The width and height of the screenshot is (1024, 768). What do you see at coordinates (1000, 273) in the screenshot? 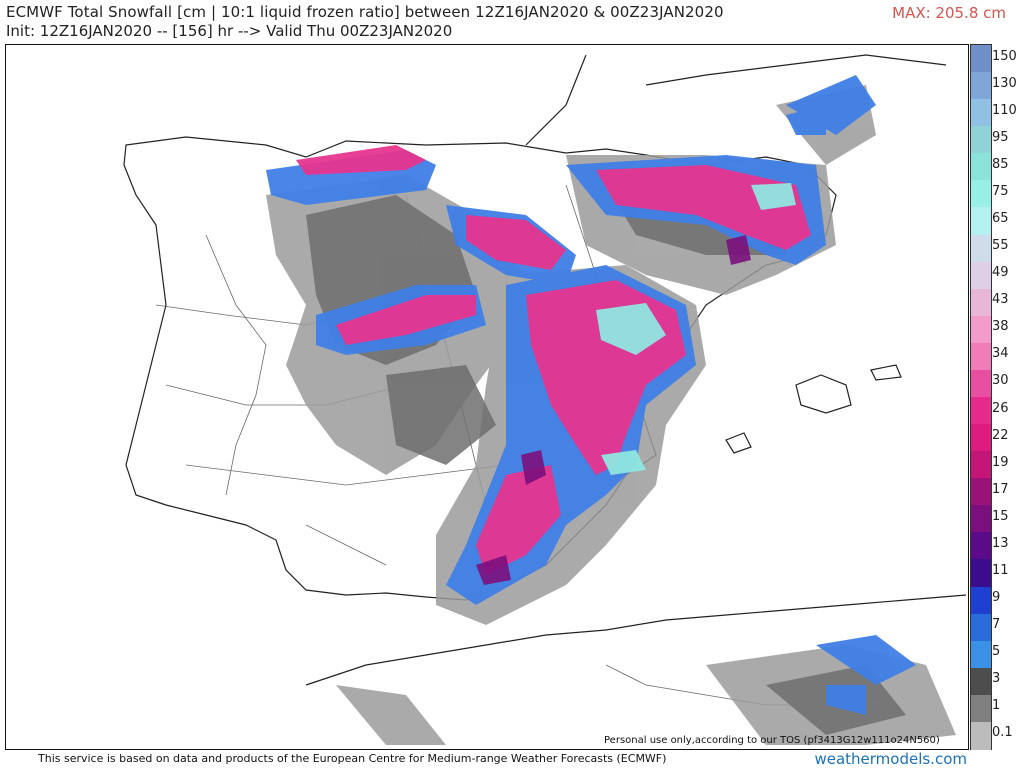
I see `colorbar-tick-label: 49` at bounding box center [1000, 273].